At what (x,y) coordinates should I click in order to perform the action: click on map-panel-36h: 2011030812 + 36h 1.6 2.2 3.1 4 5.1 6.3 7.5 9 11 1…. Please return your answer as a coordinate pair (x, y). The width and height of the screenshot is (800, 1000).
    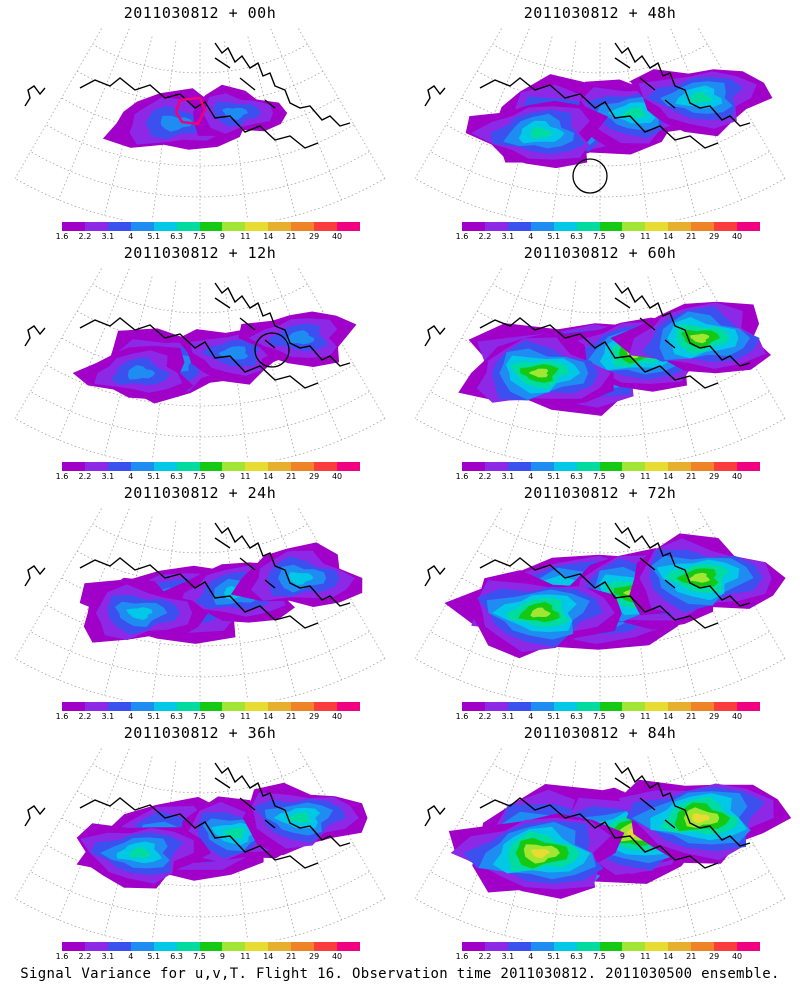
    Looking at the image, I should click on (200, 840).